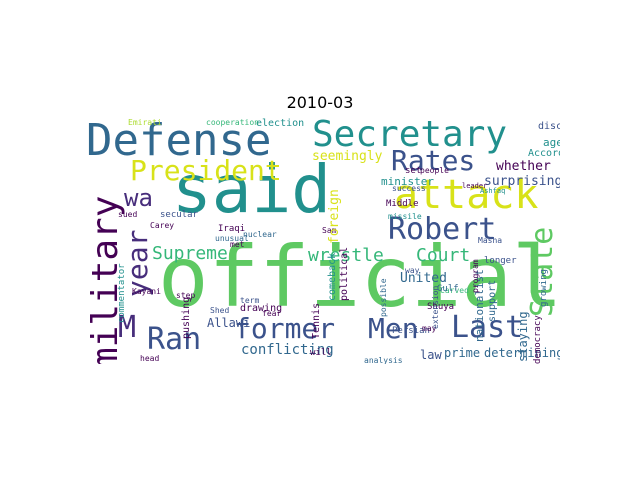 This screenshot has width=640, height=480. What do you see at coordinates (186, 295) in the screenshot?
I see `word-step: step` at bounding box center [186, 295].